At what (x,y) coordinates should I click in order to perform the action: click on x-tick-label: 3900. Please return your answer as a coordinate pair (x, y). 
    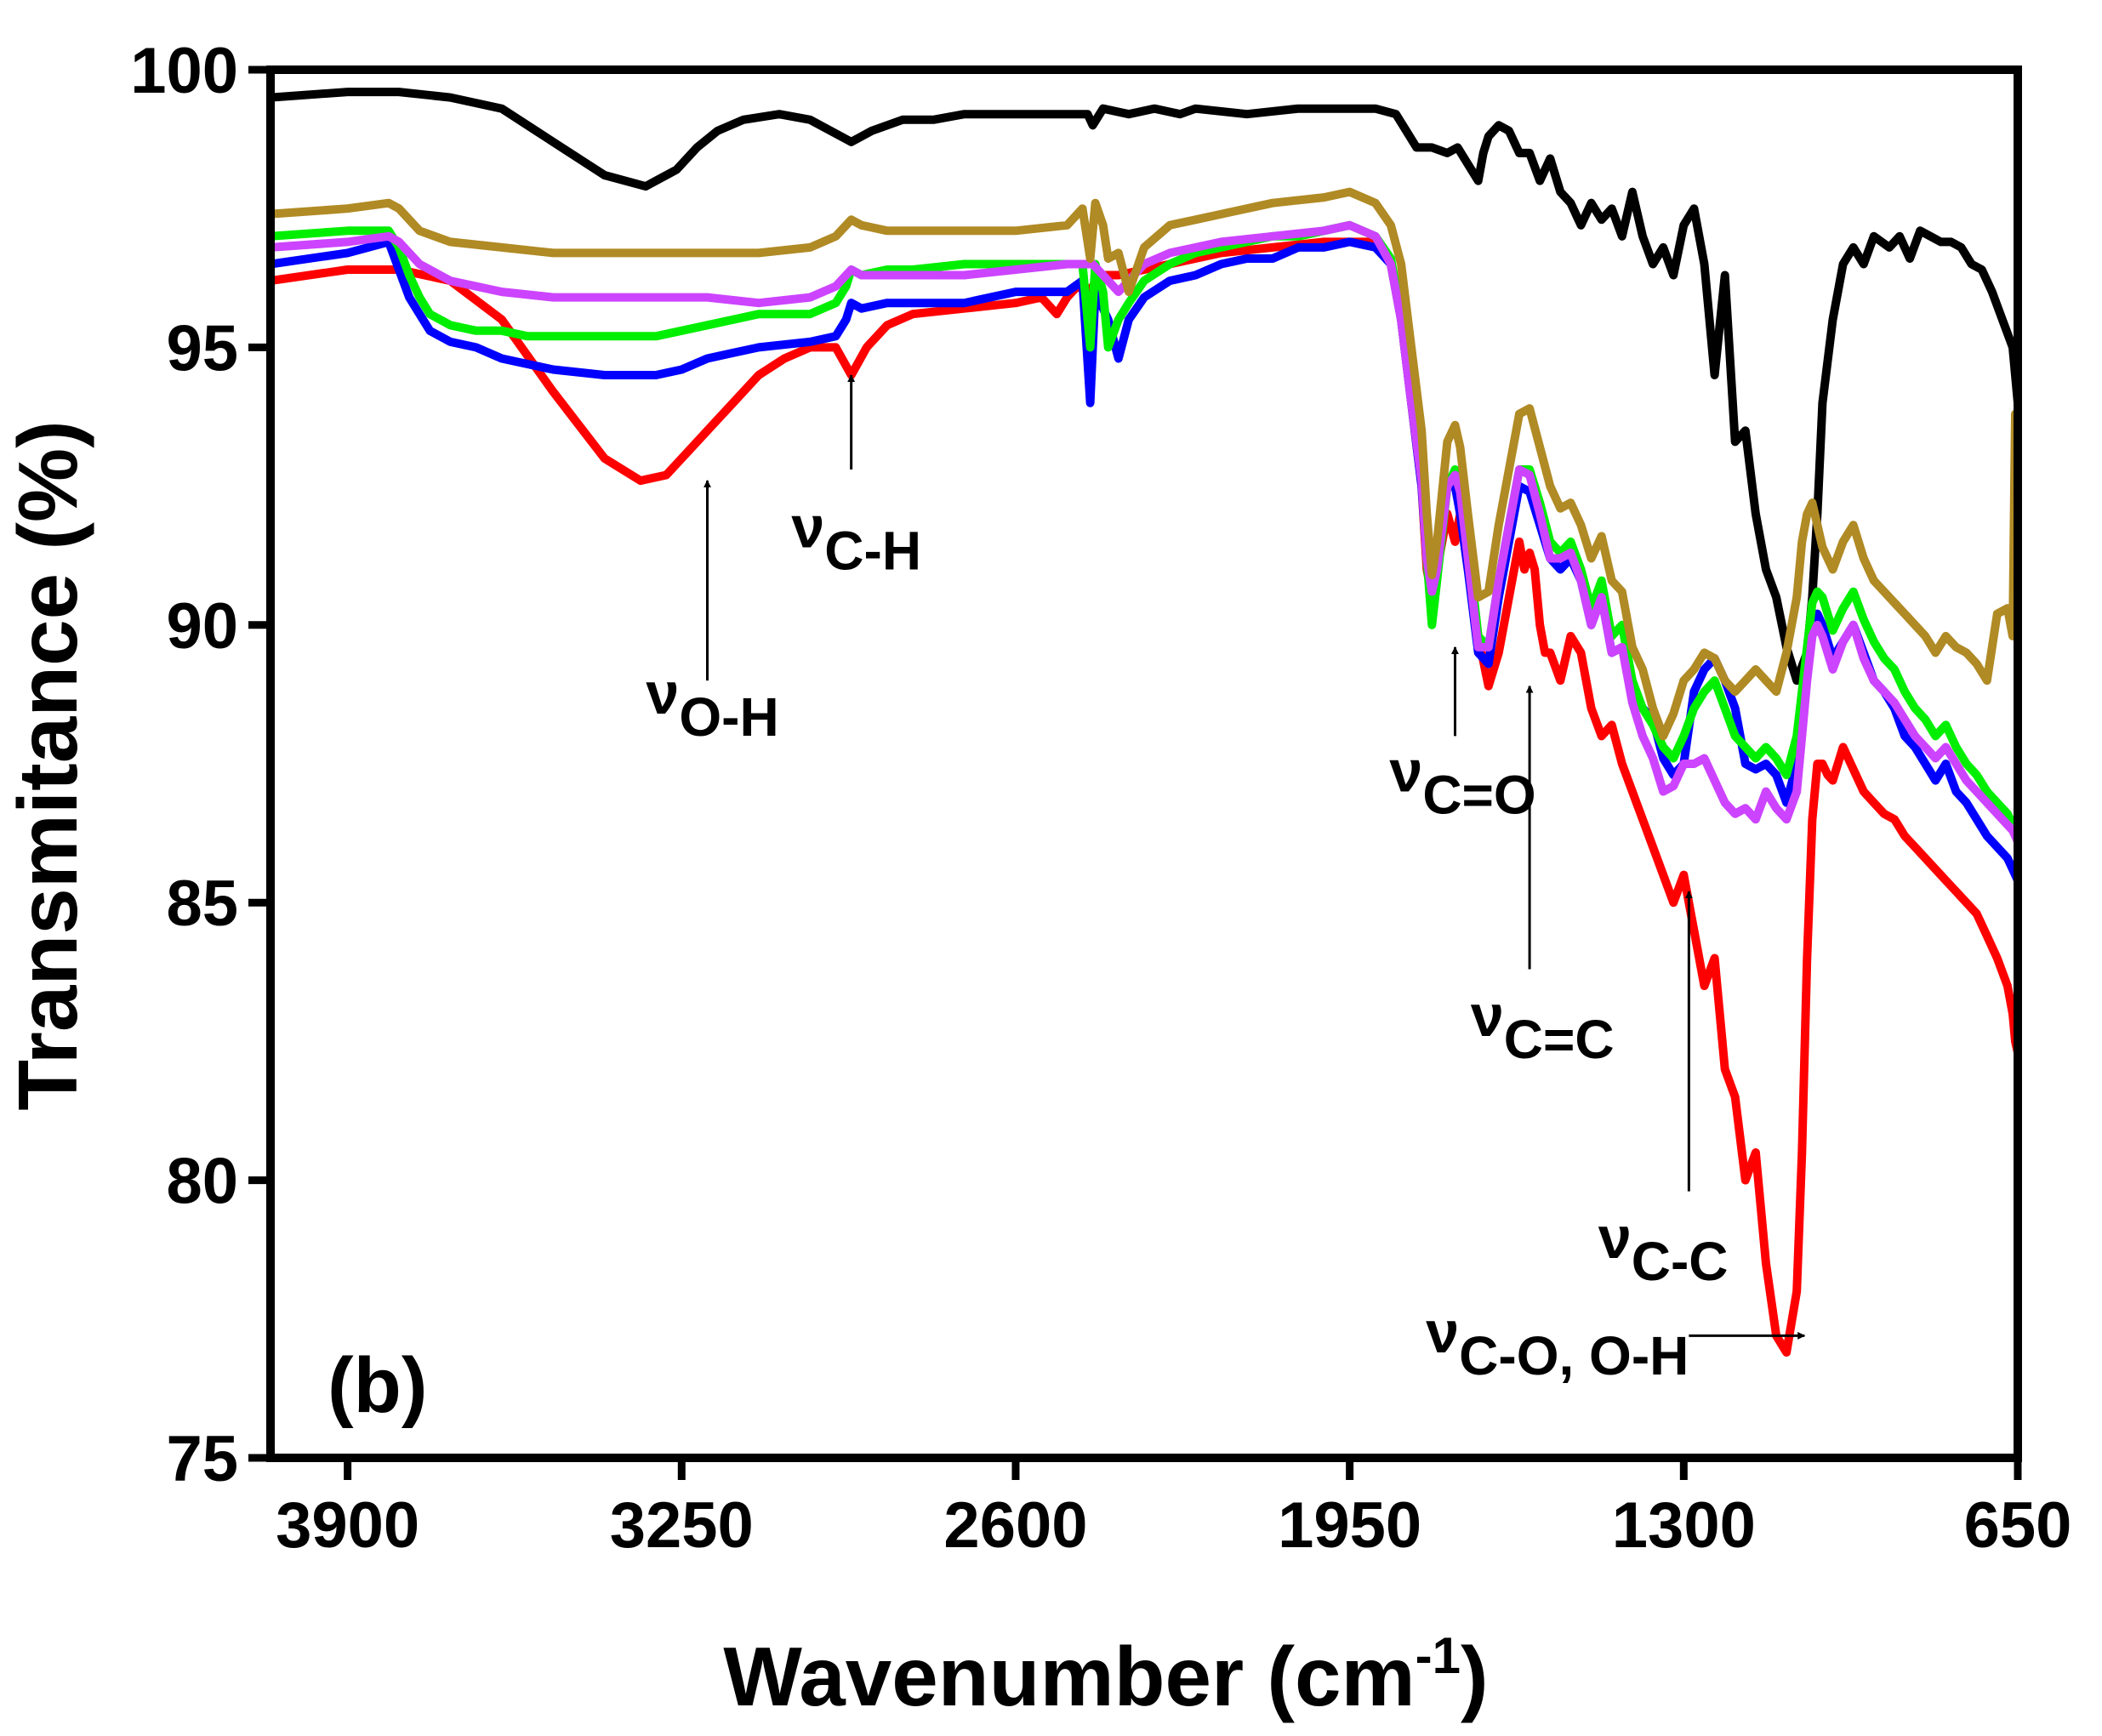
    Looking at the image, I should click on (348, 1525).